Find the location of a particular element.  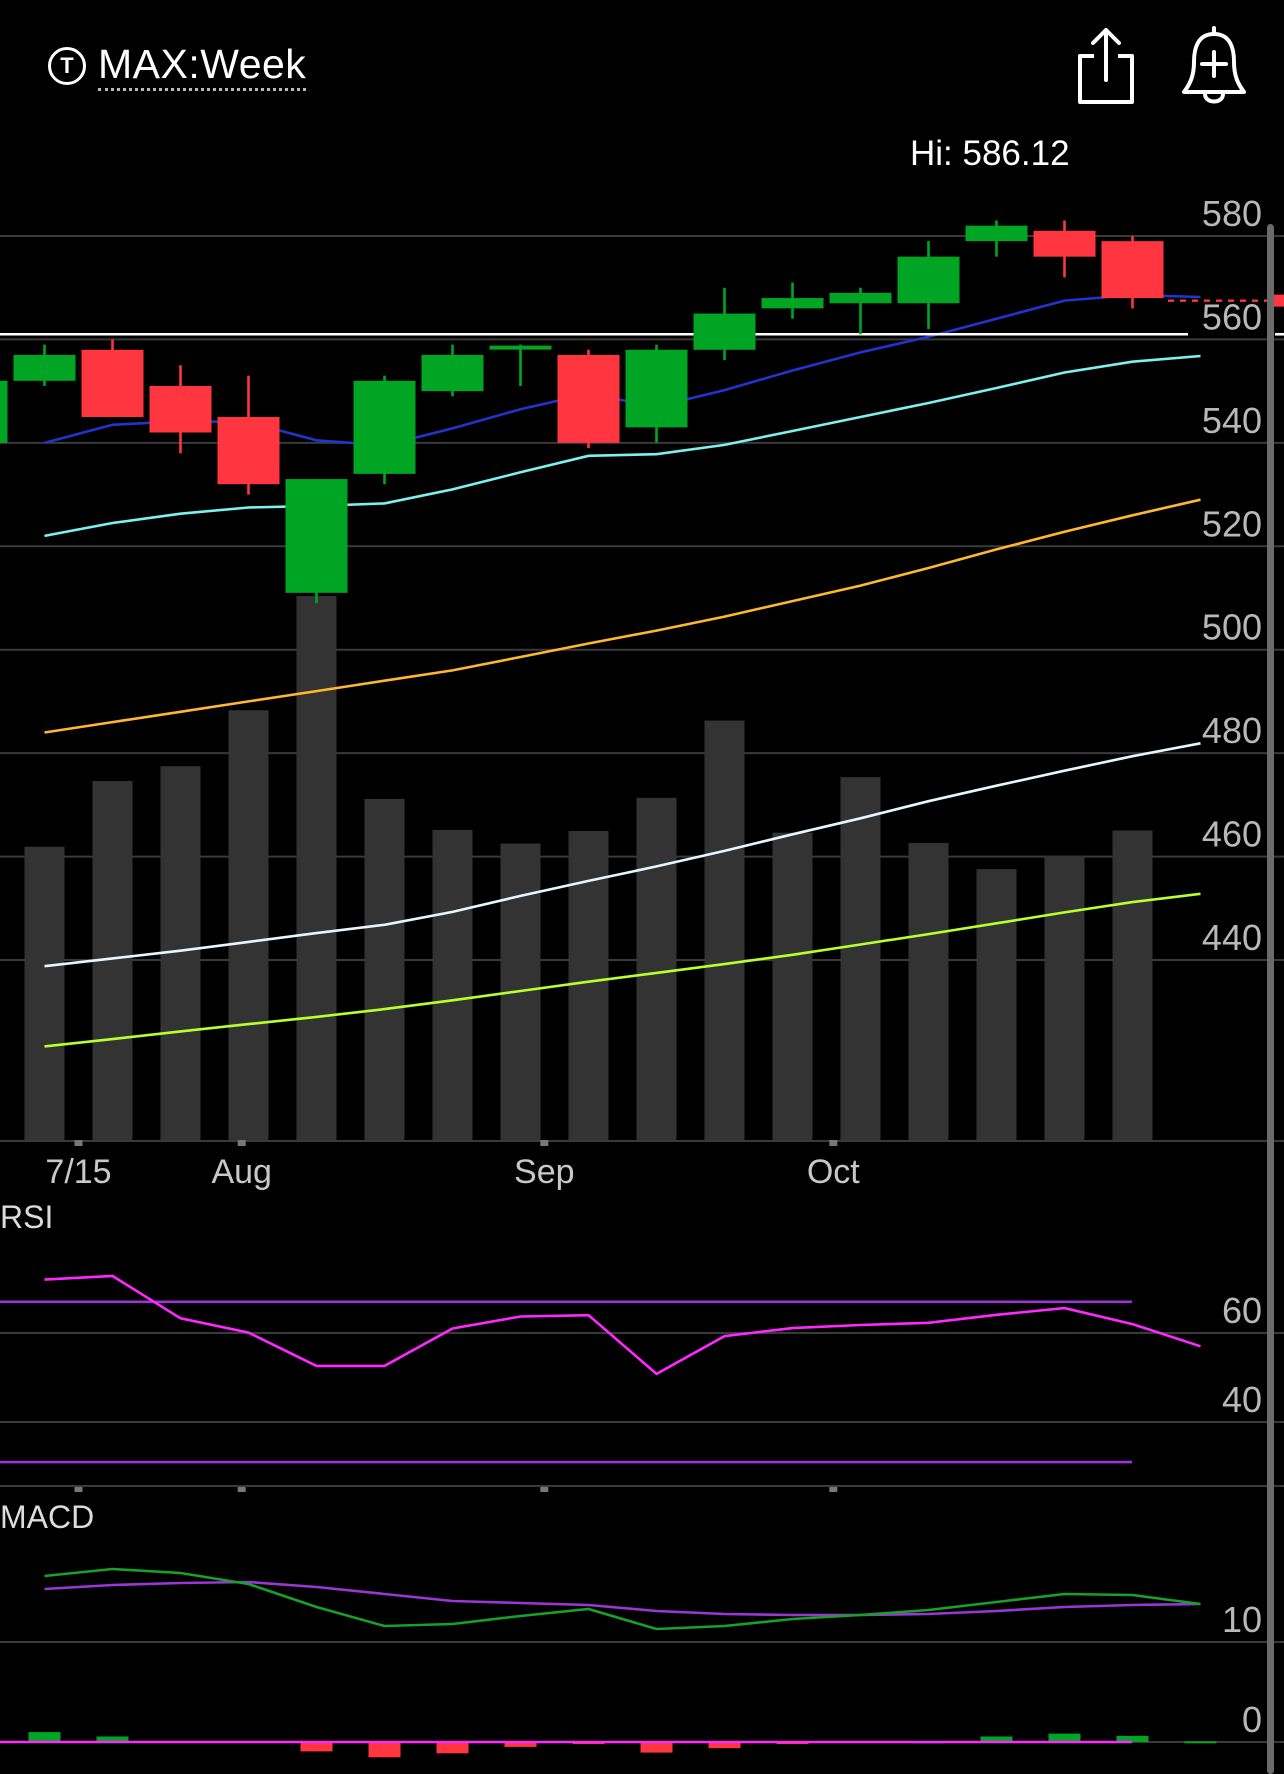

rsi-tick-label: 60 is located at coordinates (1242, 1310).